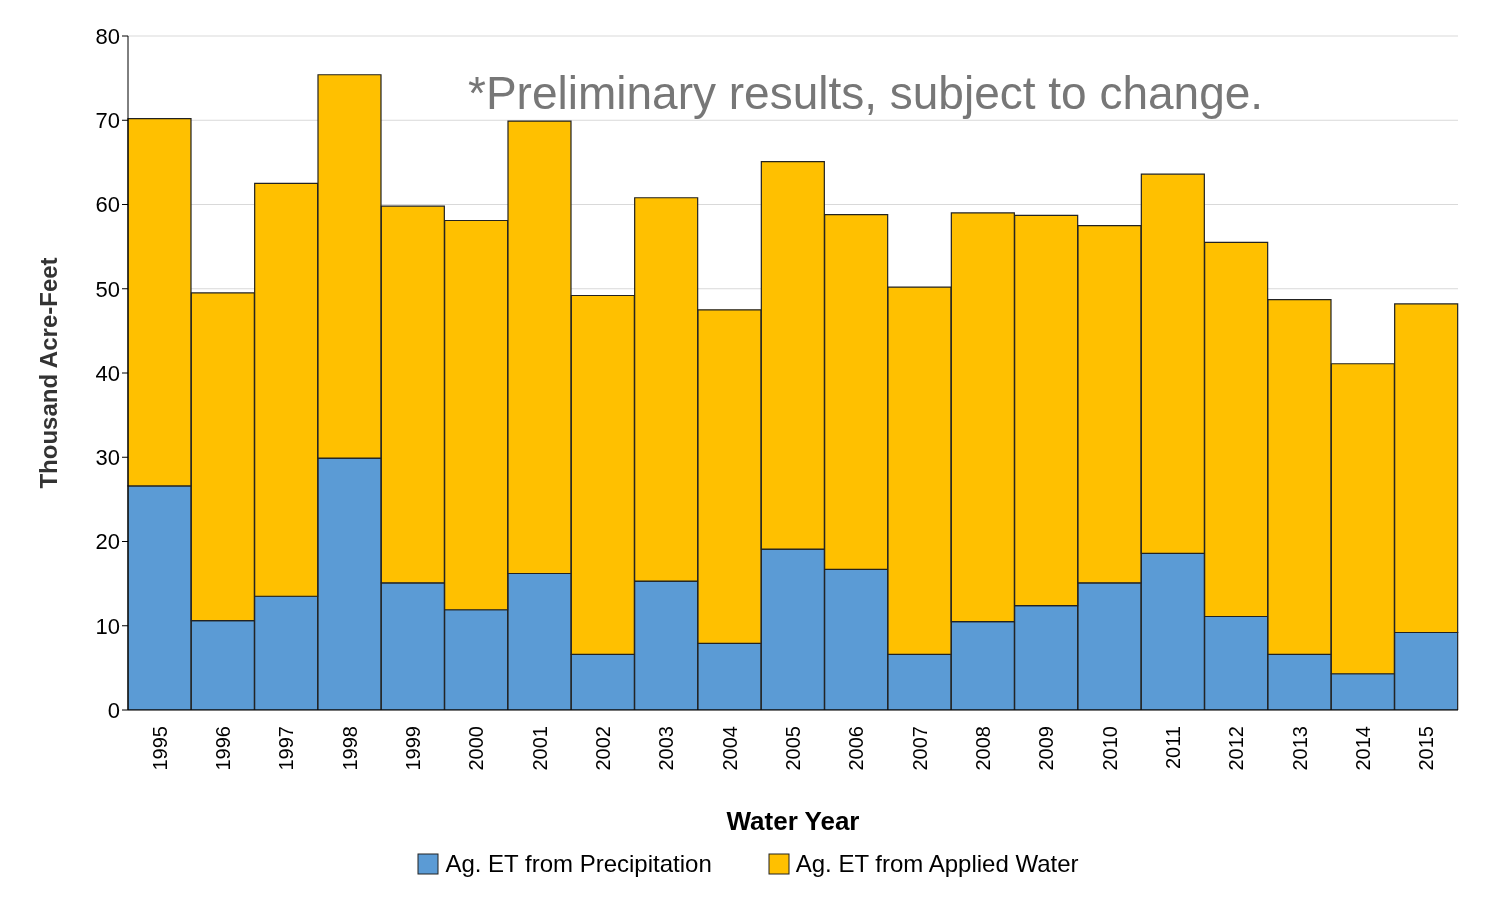  What do you see at coordinates (856, 748) in the screenshot?
I see `x-tick-label: 2006` at bounding box center [856, 748].